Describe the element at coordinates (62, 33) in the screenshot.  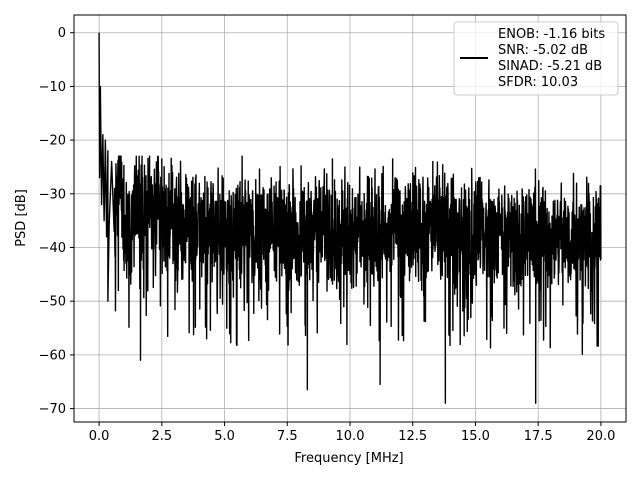
I see `y-tick-label: 0` at that location.